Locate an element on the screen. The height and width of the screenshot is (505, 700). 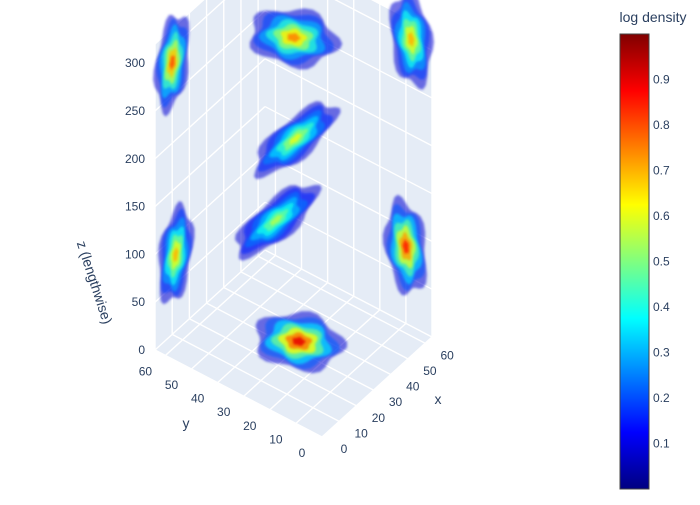
y-tick-label: 50 is located at coordinates (172, 385).